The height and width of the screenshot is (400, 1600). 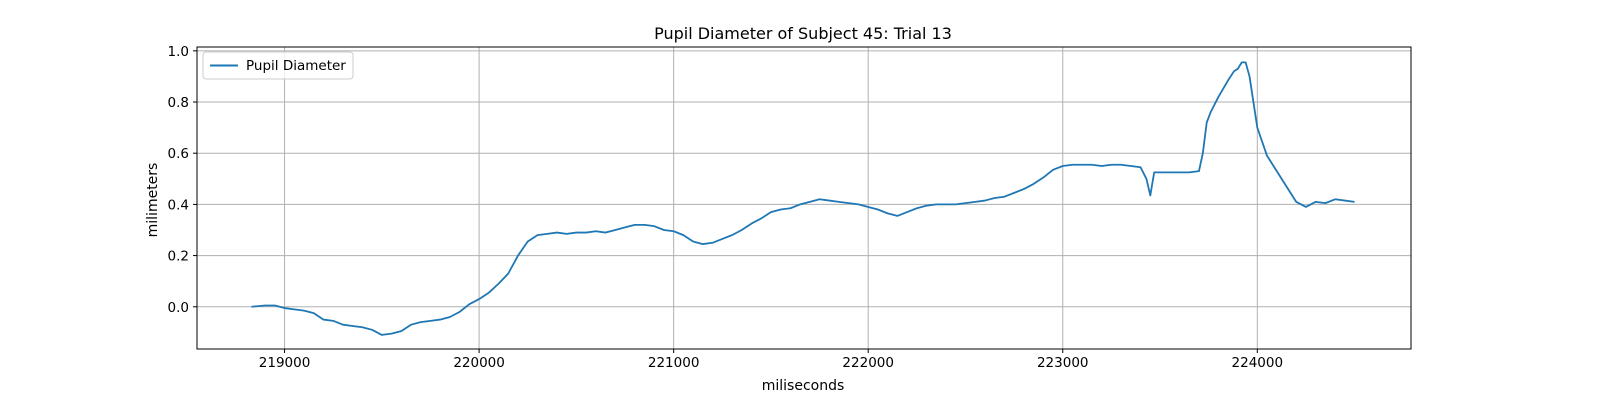 What do you see at coordinates (479, 363) in the screenshot?
I see `x-tick-label: 220000` at bounding box center [479, 363].